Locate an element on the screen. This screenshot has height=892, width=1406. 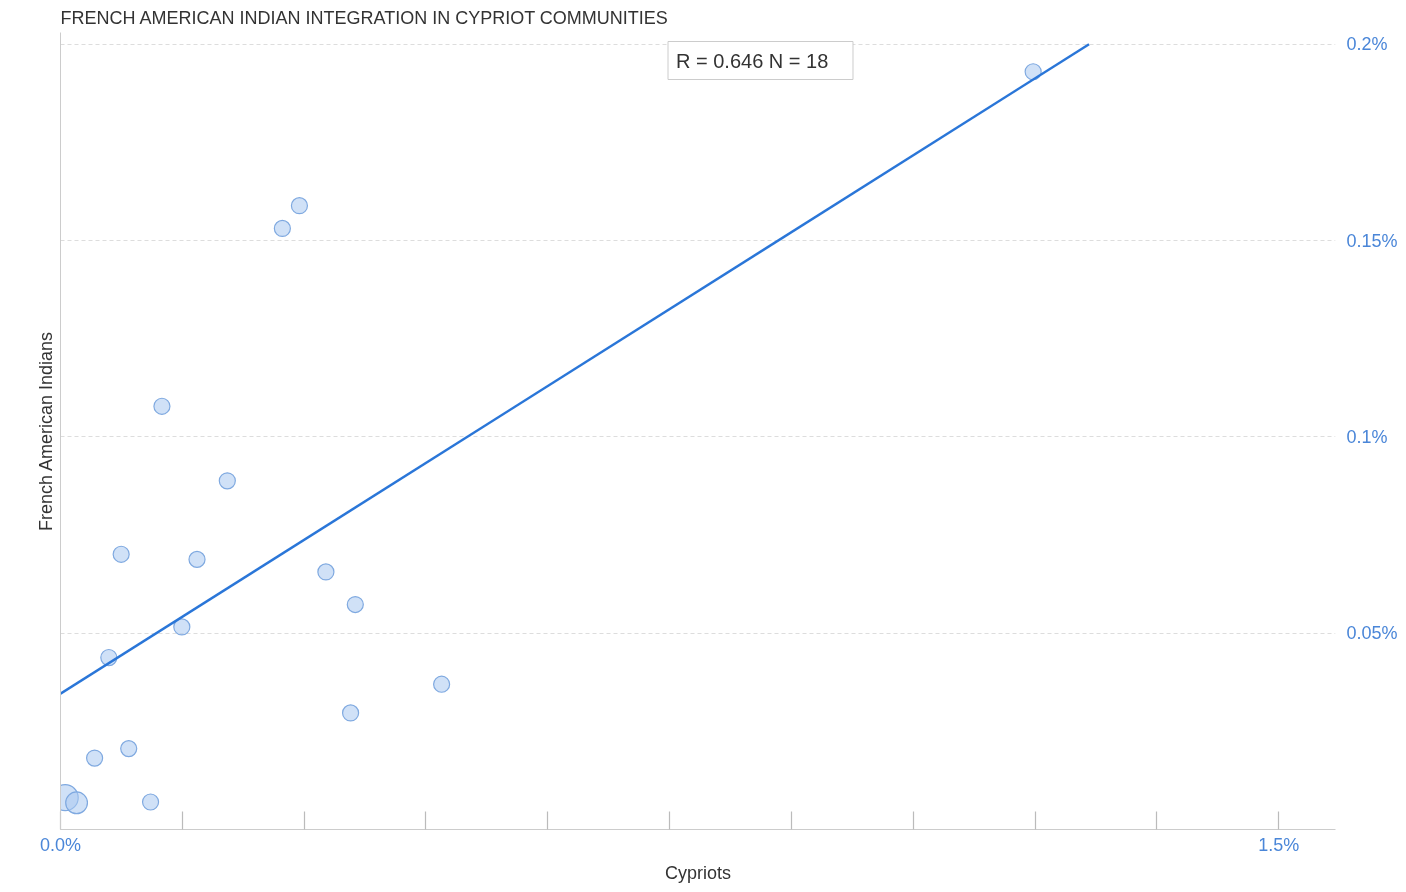
x-axis-title: Cypriots is located at coordinates (698, 872).